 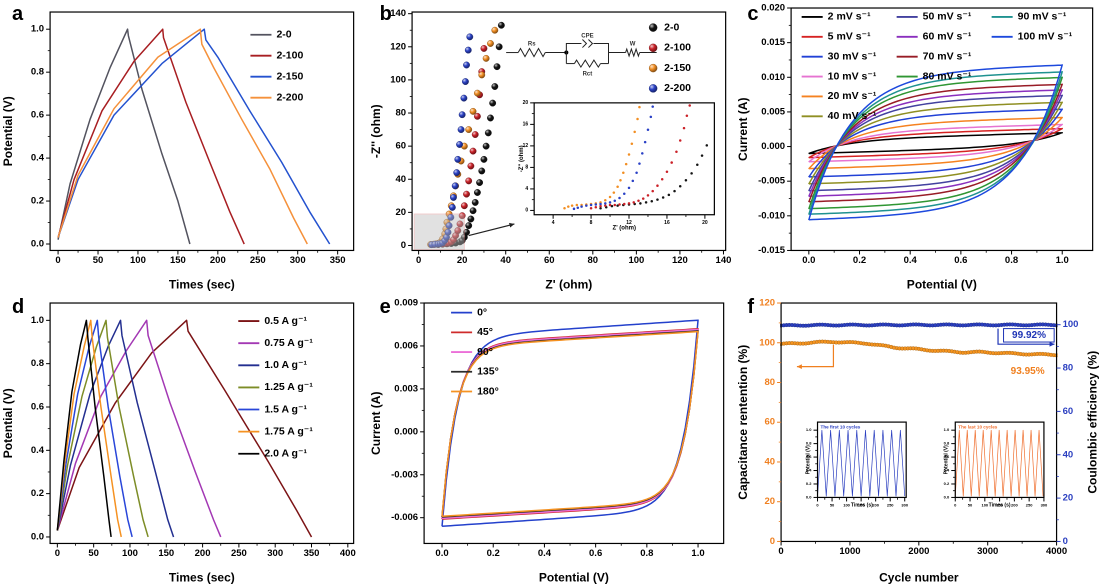 I want to click on series-first-10-cycles, so click(x=861, y=462).